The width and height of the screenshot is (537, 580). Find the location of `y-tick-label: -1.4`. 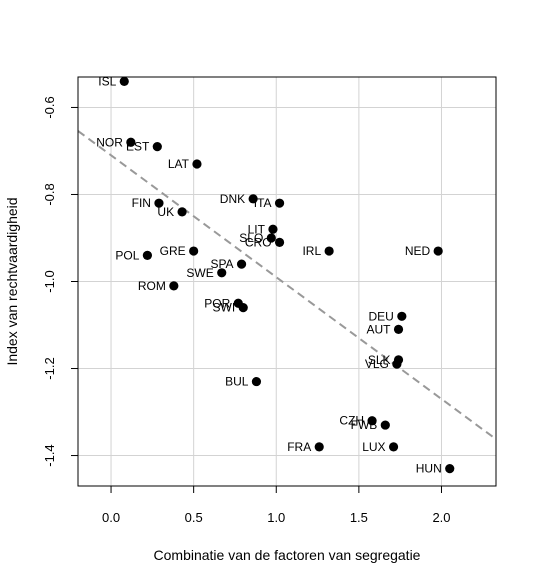

y-tick-label: -1.4 is located at coordinates (49, 455).